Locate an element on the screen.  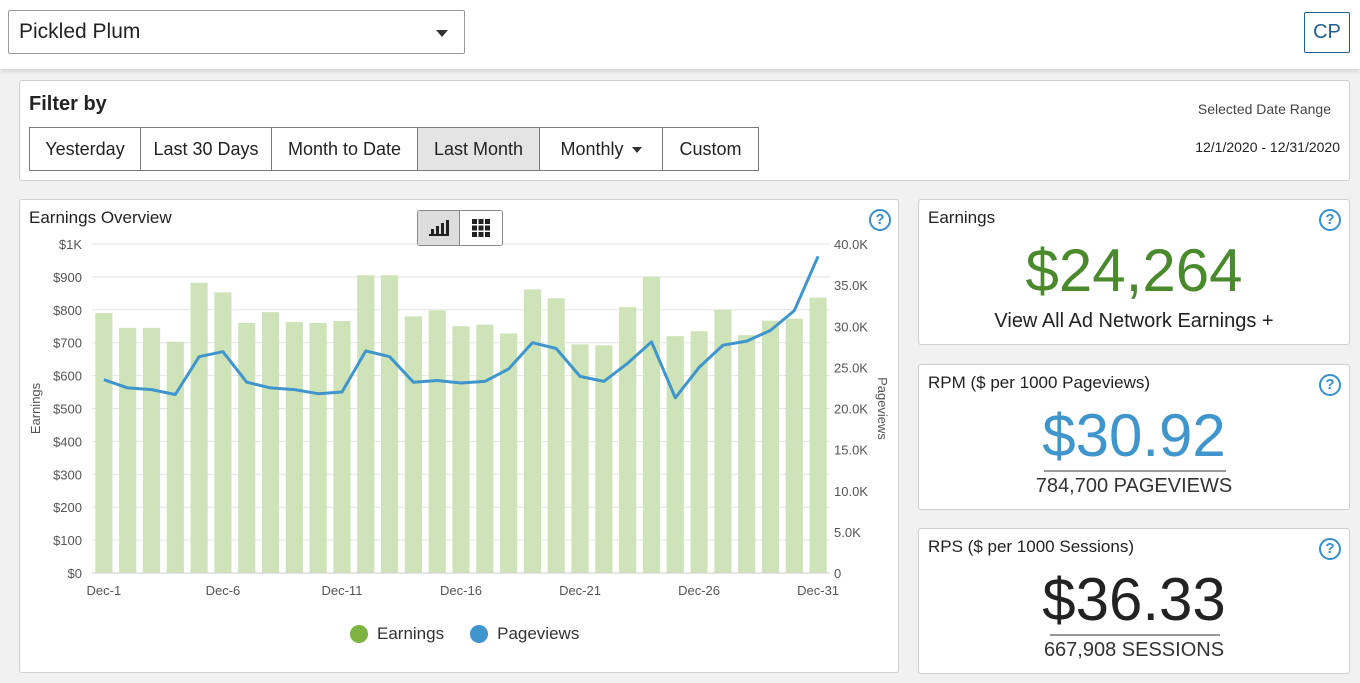
y2-axis-label: Pageviews is located at coordinates (882, 408).